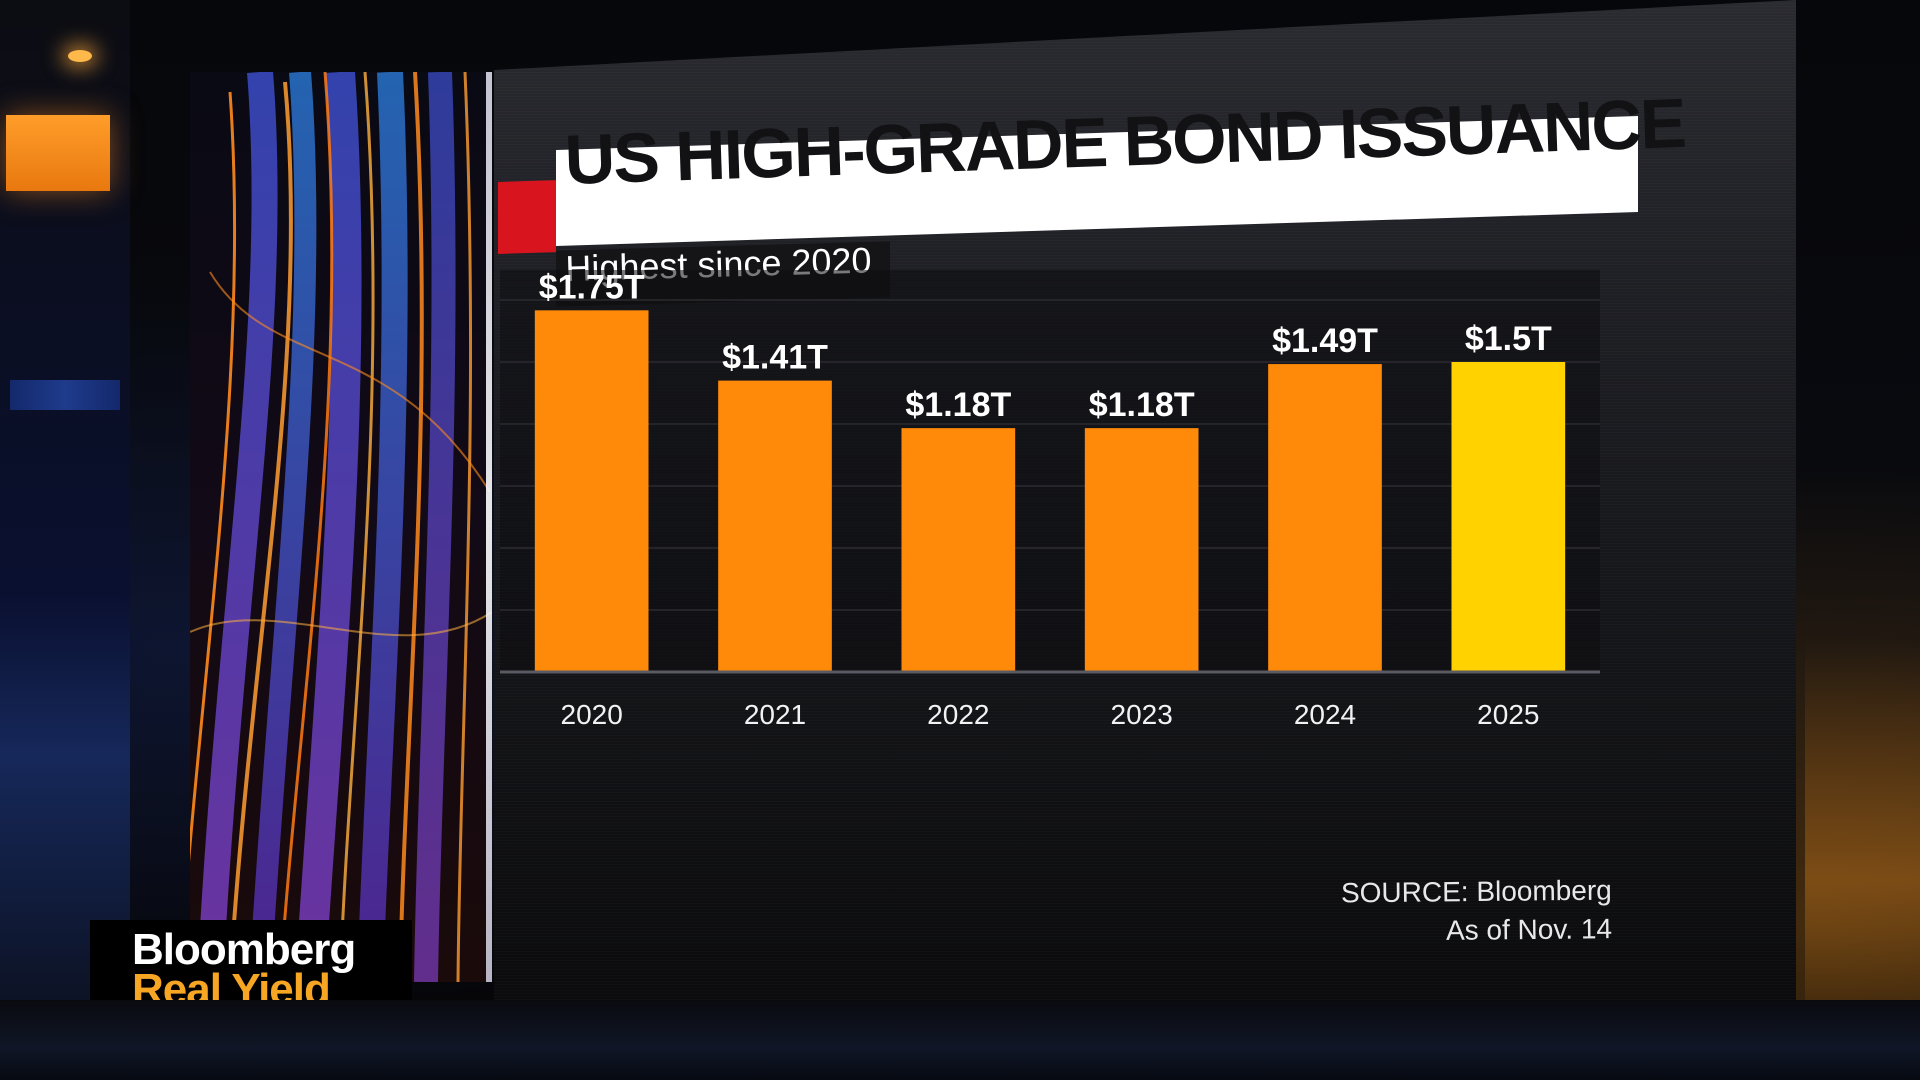  I want to click on studio-ceiling-light, so click(80, 56).